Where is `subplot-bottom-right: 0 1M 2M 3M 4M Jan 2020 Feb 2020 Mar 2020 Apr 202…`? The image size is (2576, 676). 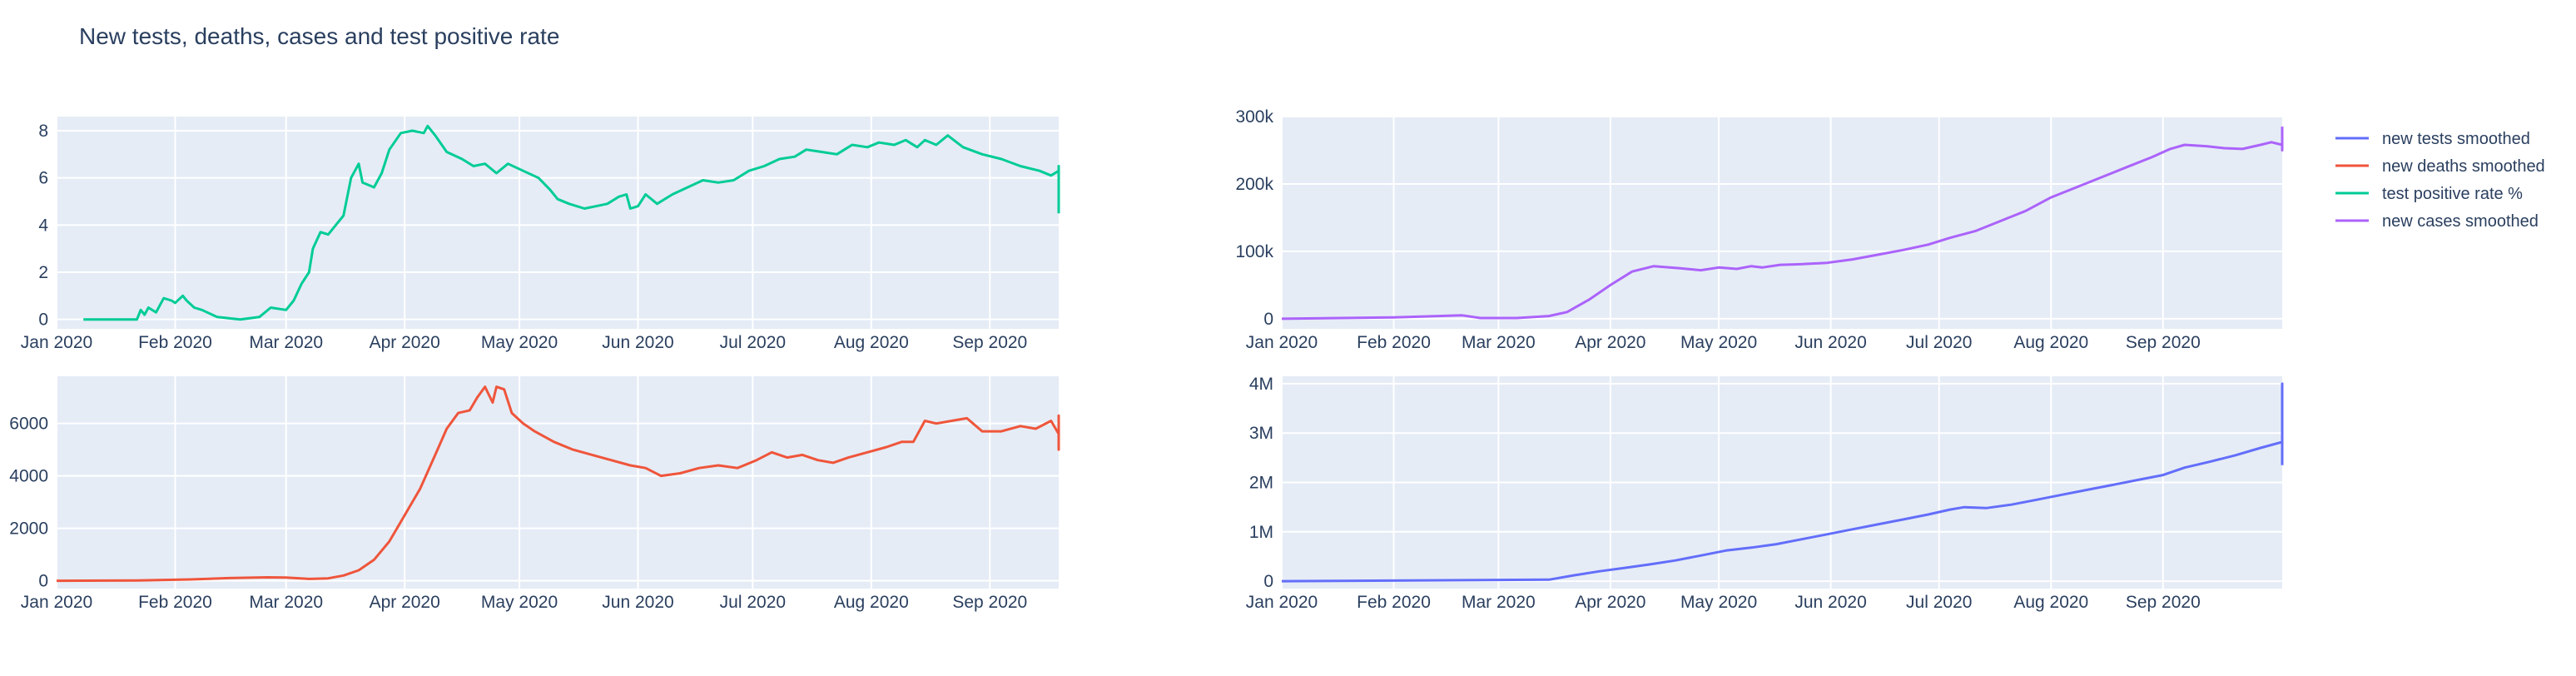 subplot-bottom-right: 0 1M 2M 3M 4M Jan 2020 Feb 2020 Mar 2020 Apr 202… is located at coordinates (1765, 493).